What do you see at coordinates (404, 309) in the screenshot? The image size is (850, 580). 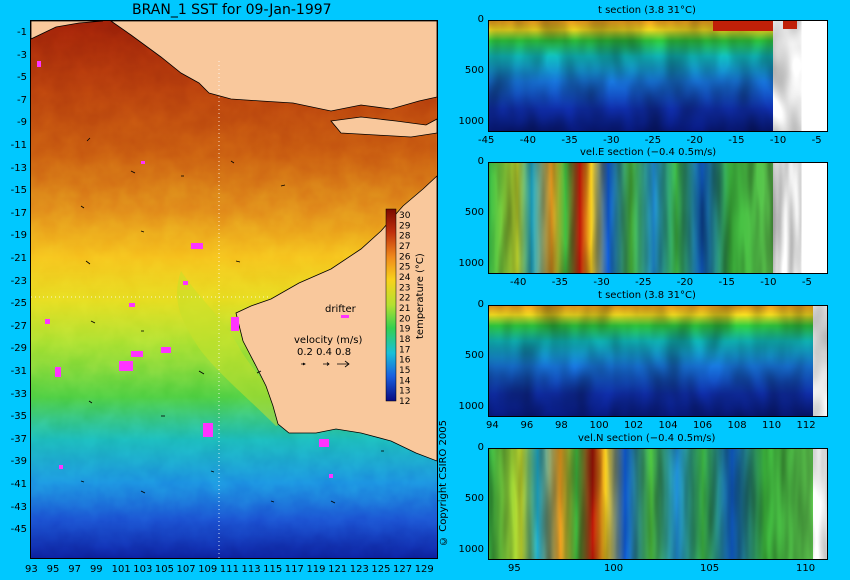 I see `colorbar-tick-label: 21` at bounding box center [404, 309].